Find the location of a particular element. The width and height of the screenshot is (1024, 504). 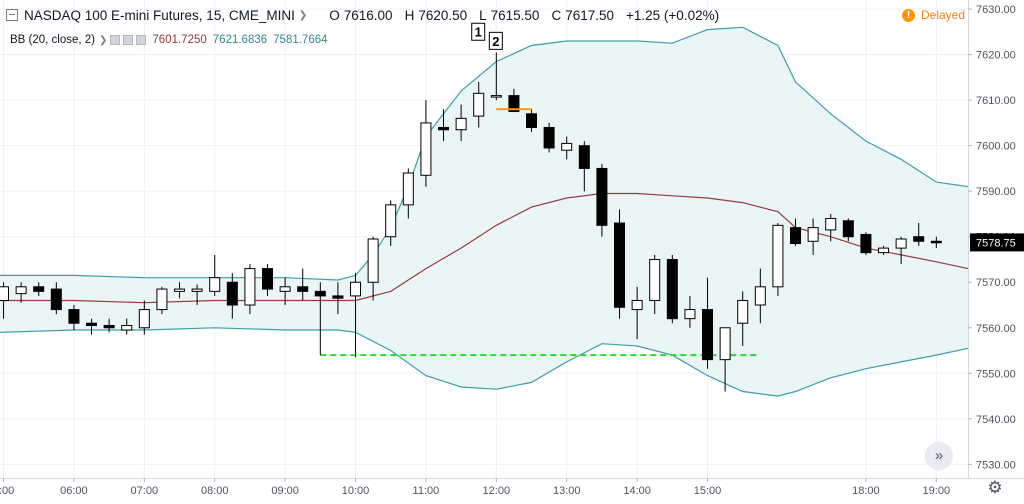

indicator-name: BB (20, close, 2) is located at coordinates (53, 40).